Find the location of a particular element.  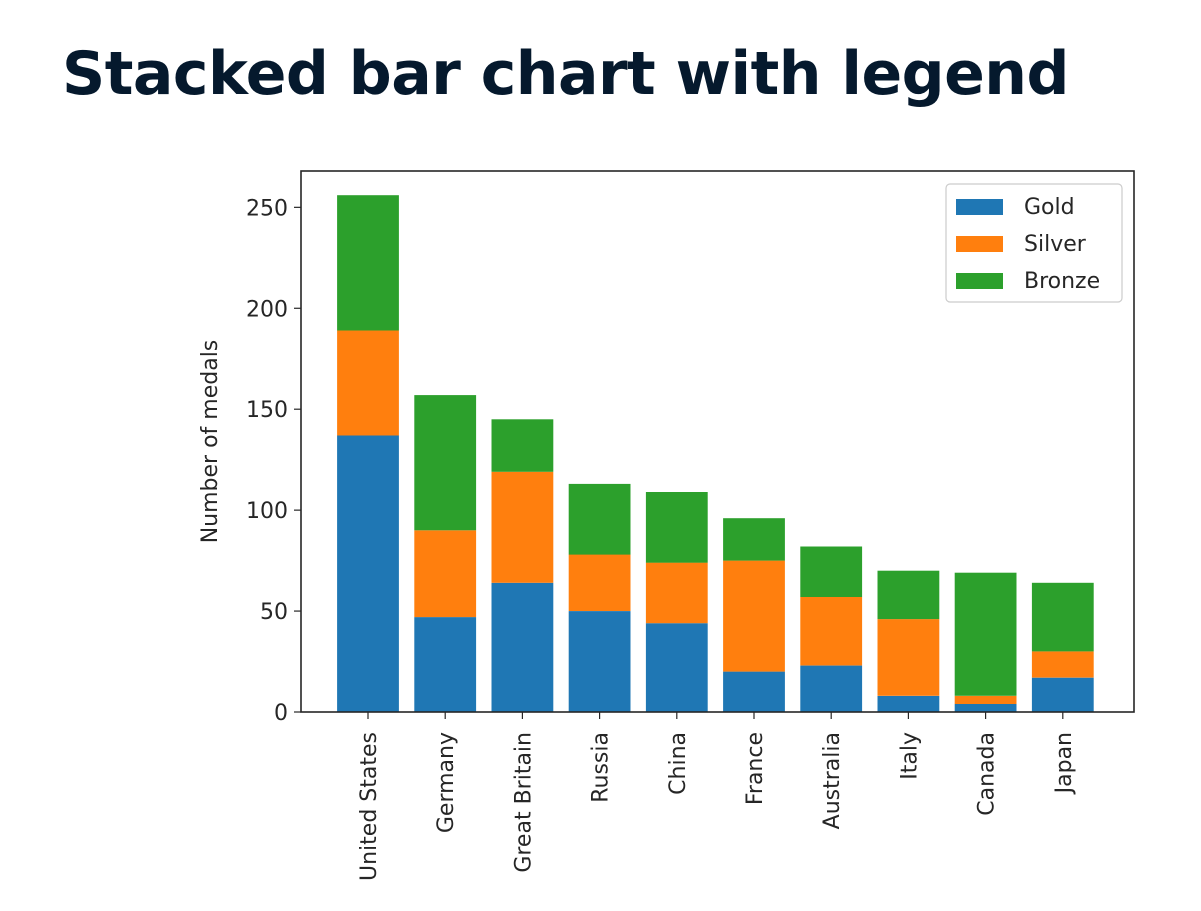

y-tick-label: 100 is located at coordinates (267, 511).